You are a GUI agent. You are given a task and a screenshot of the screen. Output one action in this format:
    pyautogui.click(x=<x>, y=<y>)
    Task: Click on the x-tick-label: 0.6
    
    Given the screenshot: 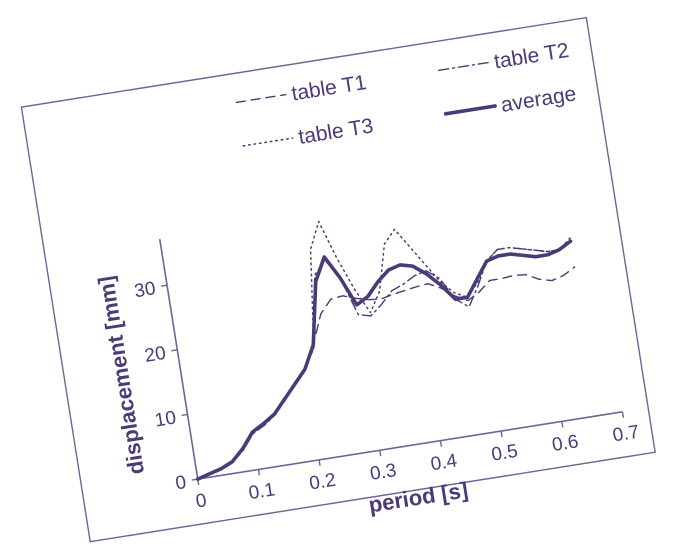 What is the action you would take?
    pyautogui.click(x=565, y=443)
    